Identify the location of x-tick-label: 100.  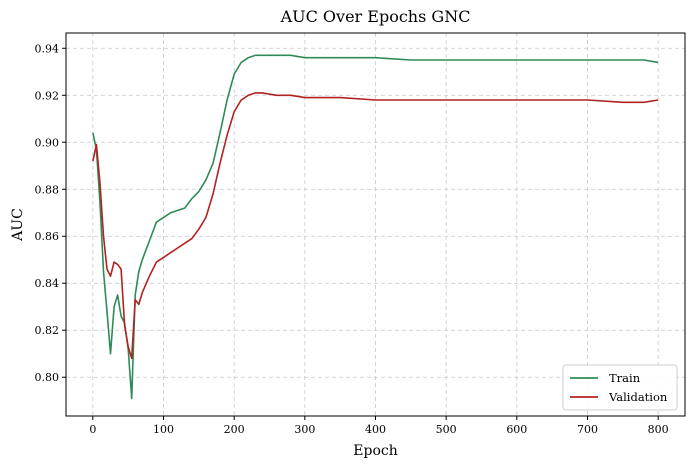
(163, 429).